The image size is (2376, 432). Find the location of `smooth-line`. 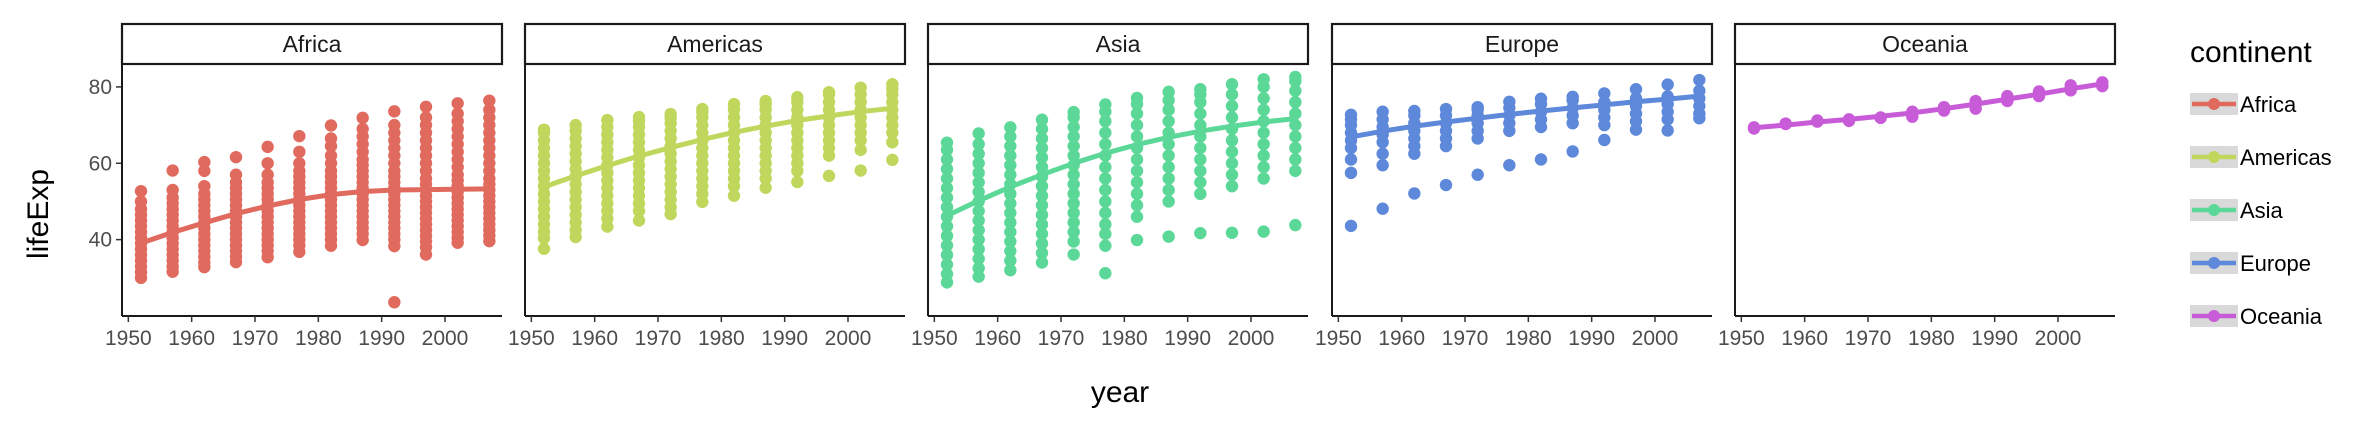

smooth-line is located at coordinates (1928, 106).